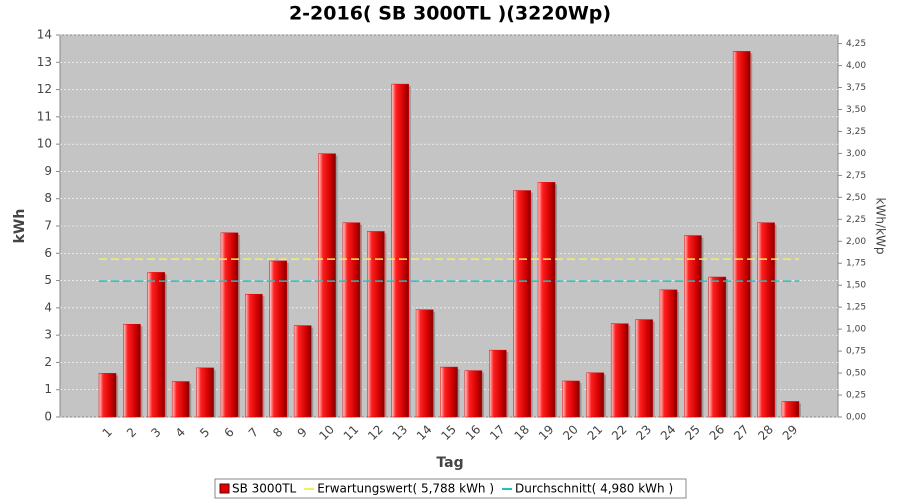 The width and height of the screenshot is (900, 504). What do you see at coordinates (405, 489) in the screenshot?
I see `legend-label: Erwartungswert( 5,788 kWh )` at bounding box center [405, 489].